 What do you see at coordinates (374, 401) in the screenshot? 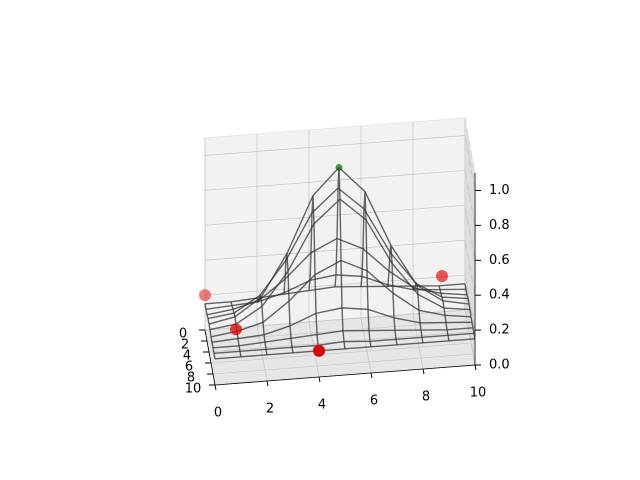
I see `x-tick-label: 6` at bounding box center [374, 401].